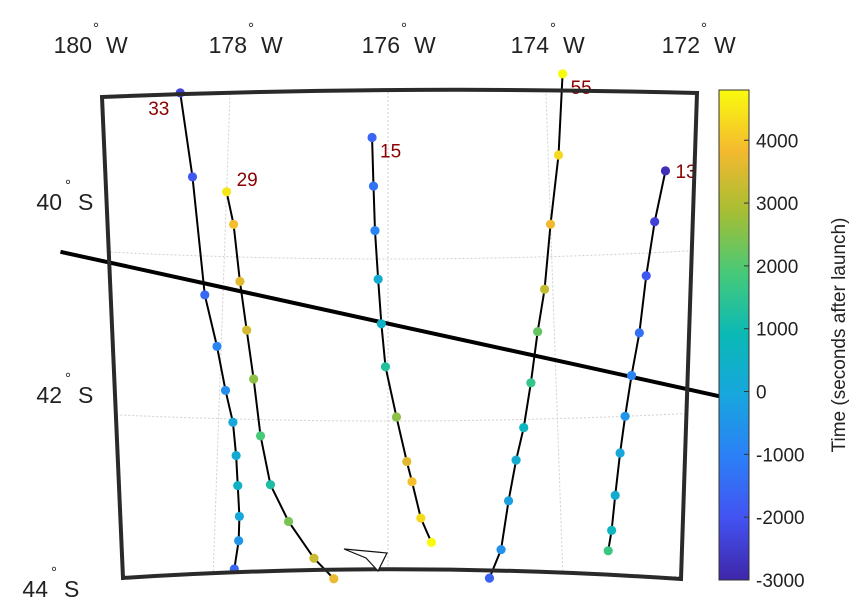 The image size is (864, 616). What do you see at coordinates (247, 180) in the screenshot?
I see `track-label: 29` at bounding box center [247, 180].